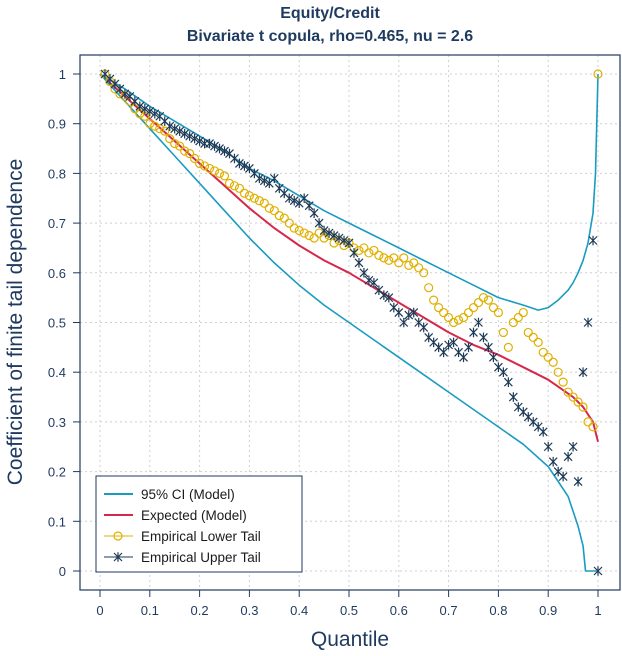  What do you see at coordinates (62, 571) in the screenshot?
I see `y-tick-label: 0` at bounding box center [62, 571].